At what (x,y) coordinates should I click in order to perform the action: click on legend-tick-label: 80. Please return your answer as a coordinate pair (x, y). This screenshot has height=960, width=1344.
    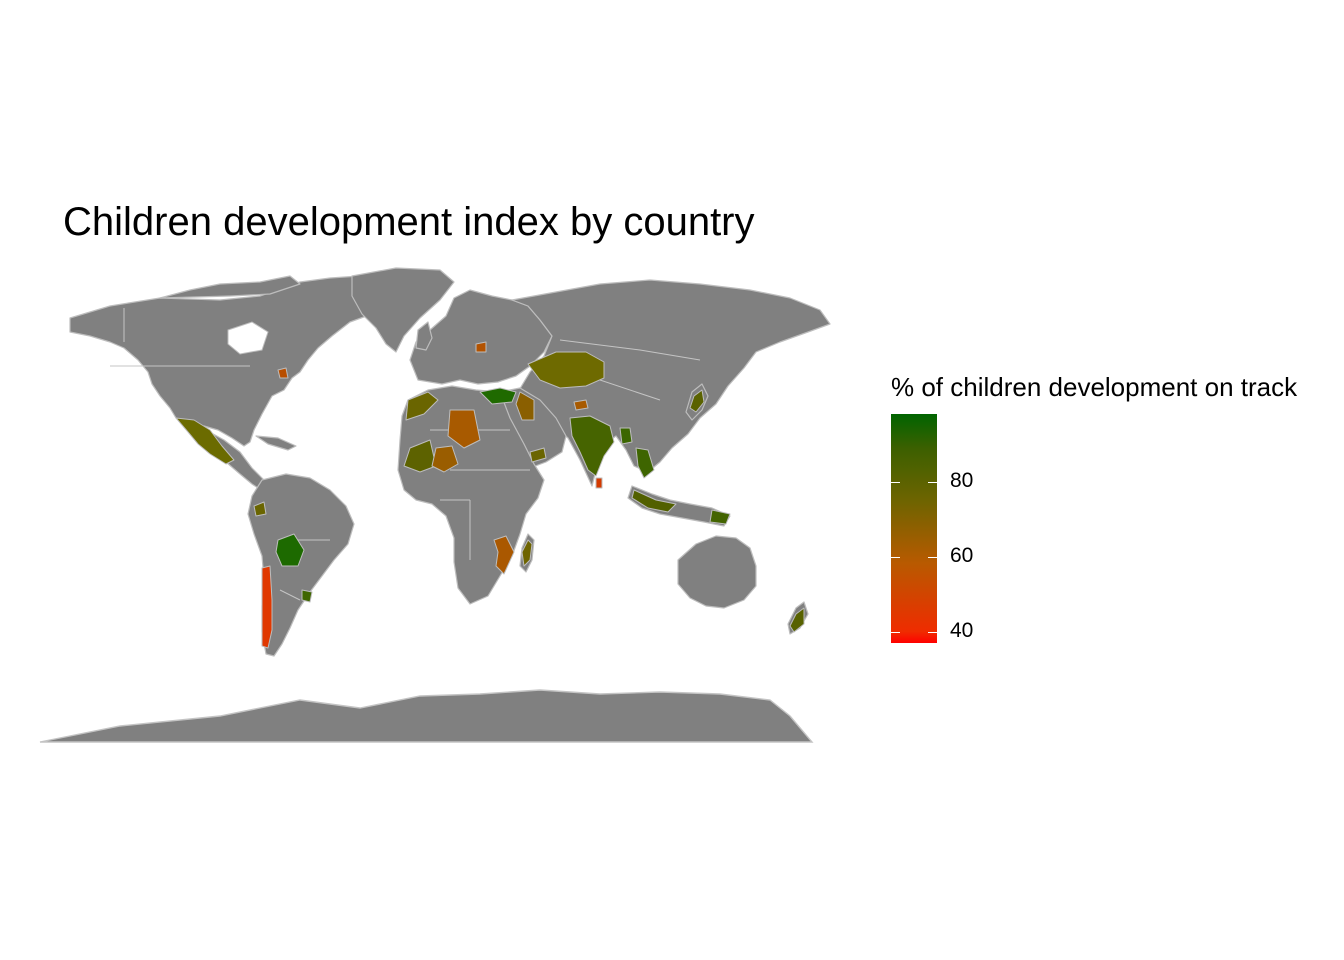
    Looking at the image, I should click on (962, 480).